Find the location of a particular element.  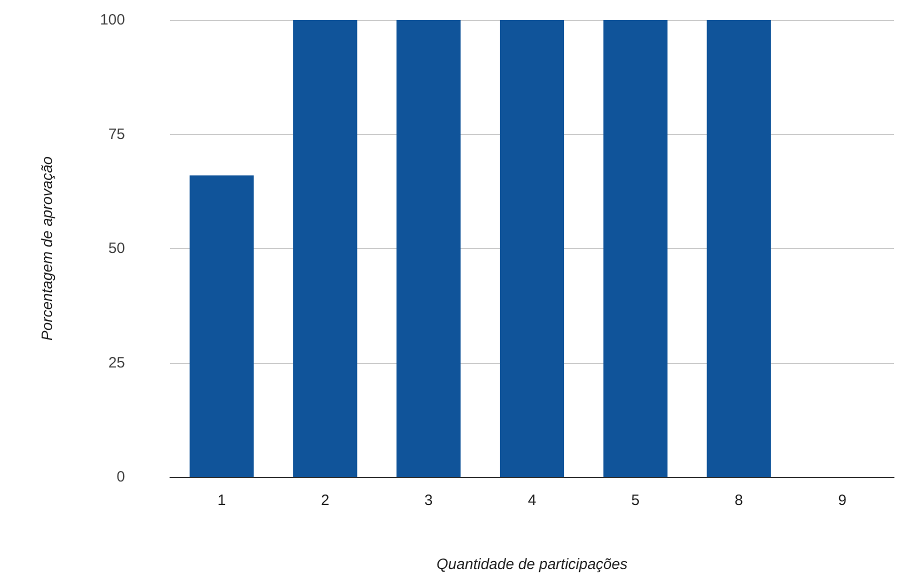

x-tick-label: 8 is located at coordinates (739, 500).